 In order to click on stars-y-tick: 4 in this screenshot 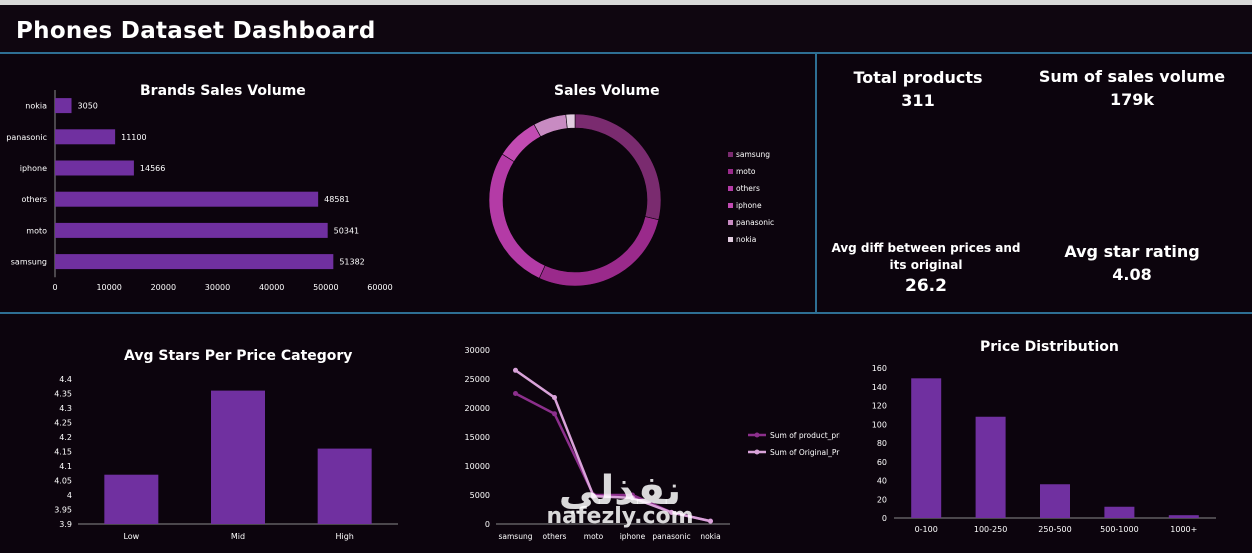, I will do `click(69, 495)`.